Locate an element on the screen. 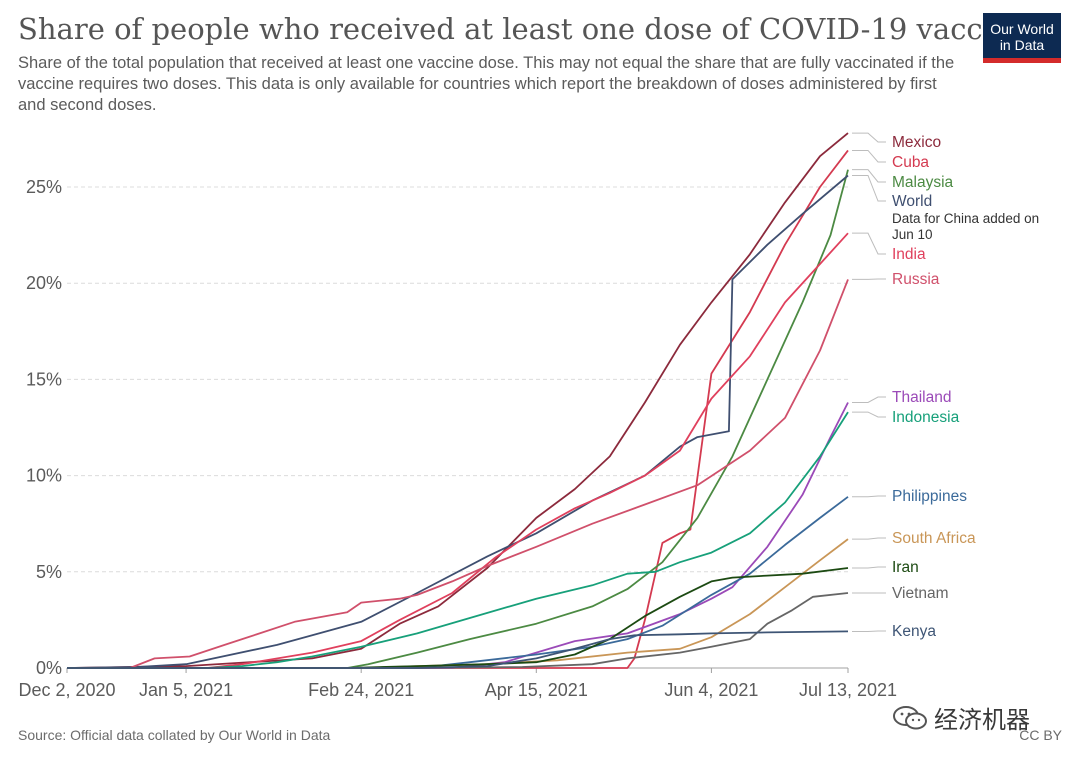 This screenshot has width=1080, height=762. logo-line-1: Our World is located at coordinates (1022, 29).